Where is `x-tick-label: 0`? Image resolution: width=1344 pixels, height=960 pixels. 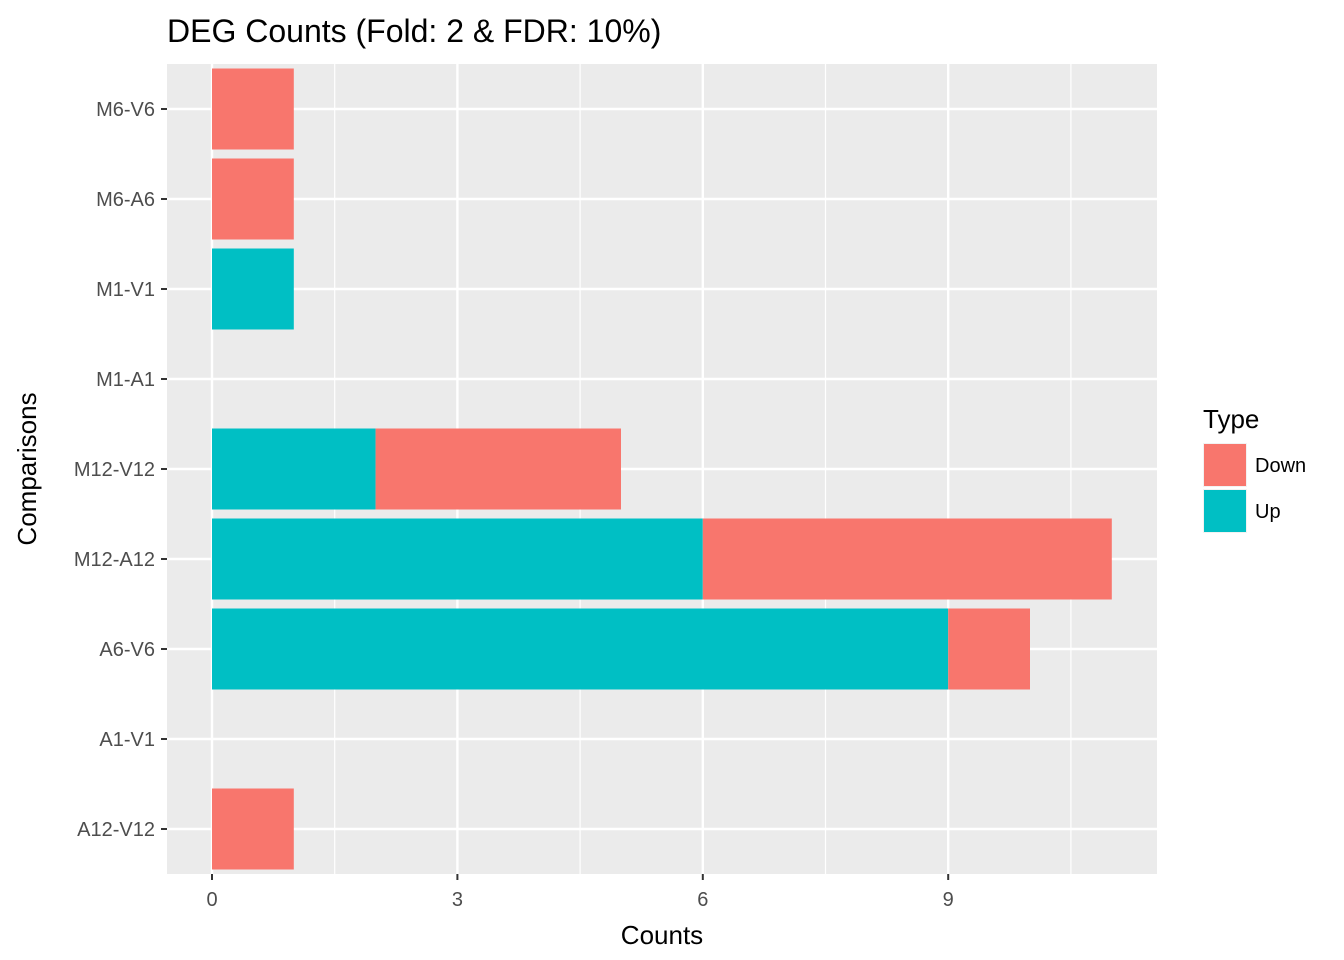
x-tick-label: 0 is located at coordinates (211, 900).